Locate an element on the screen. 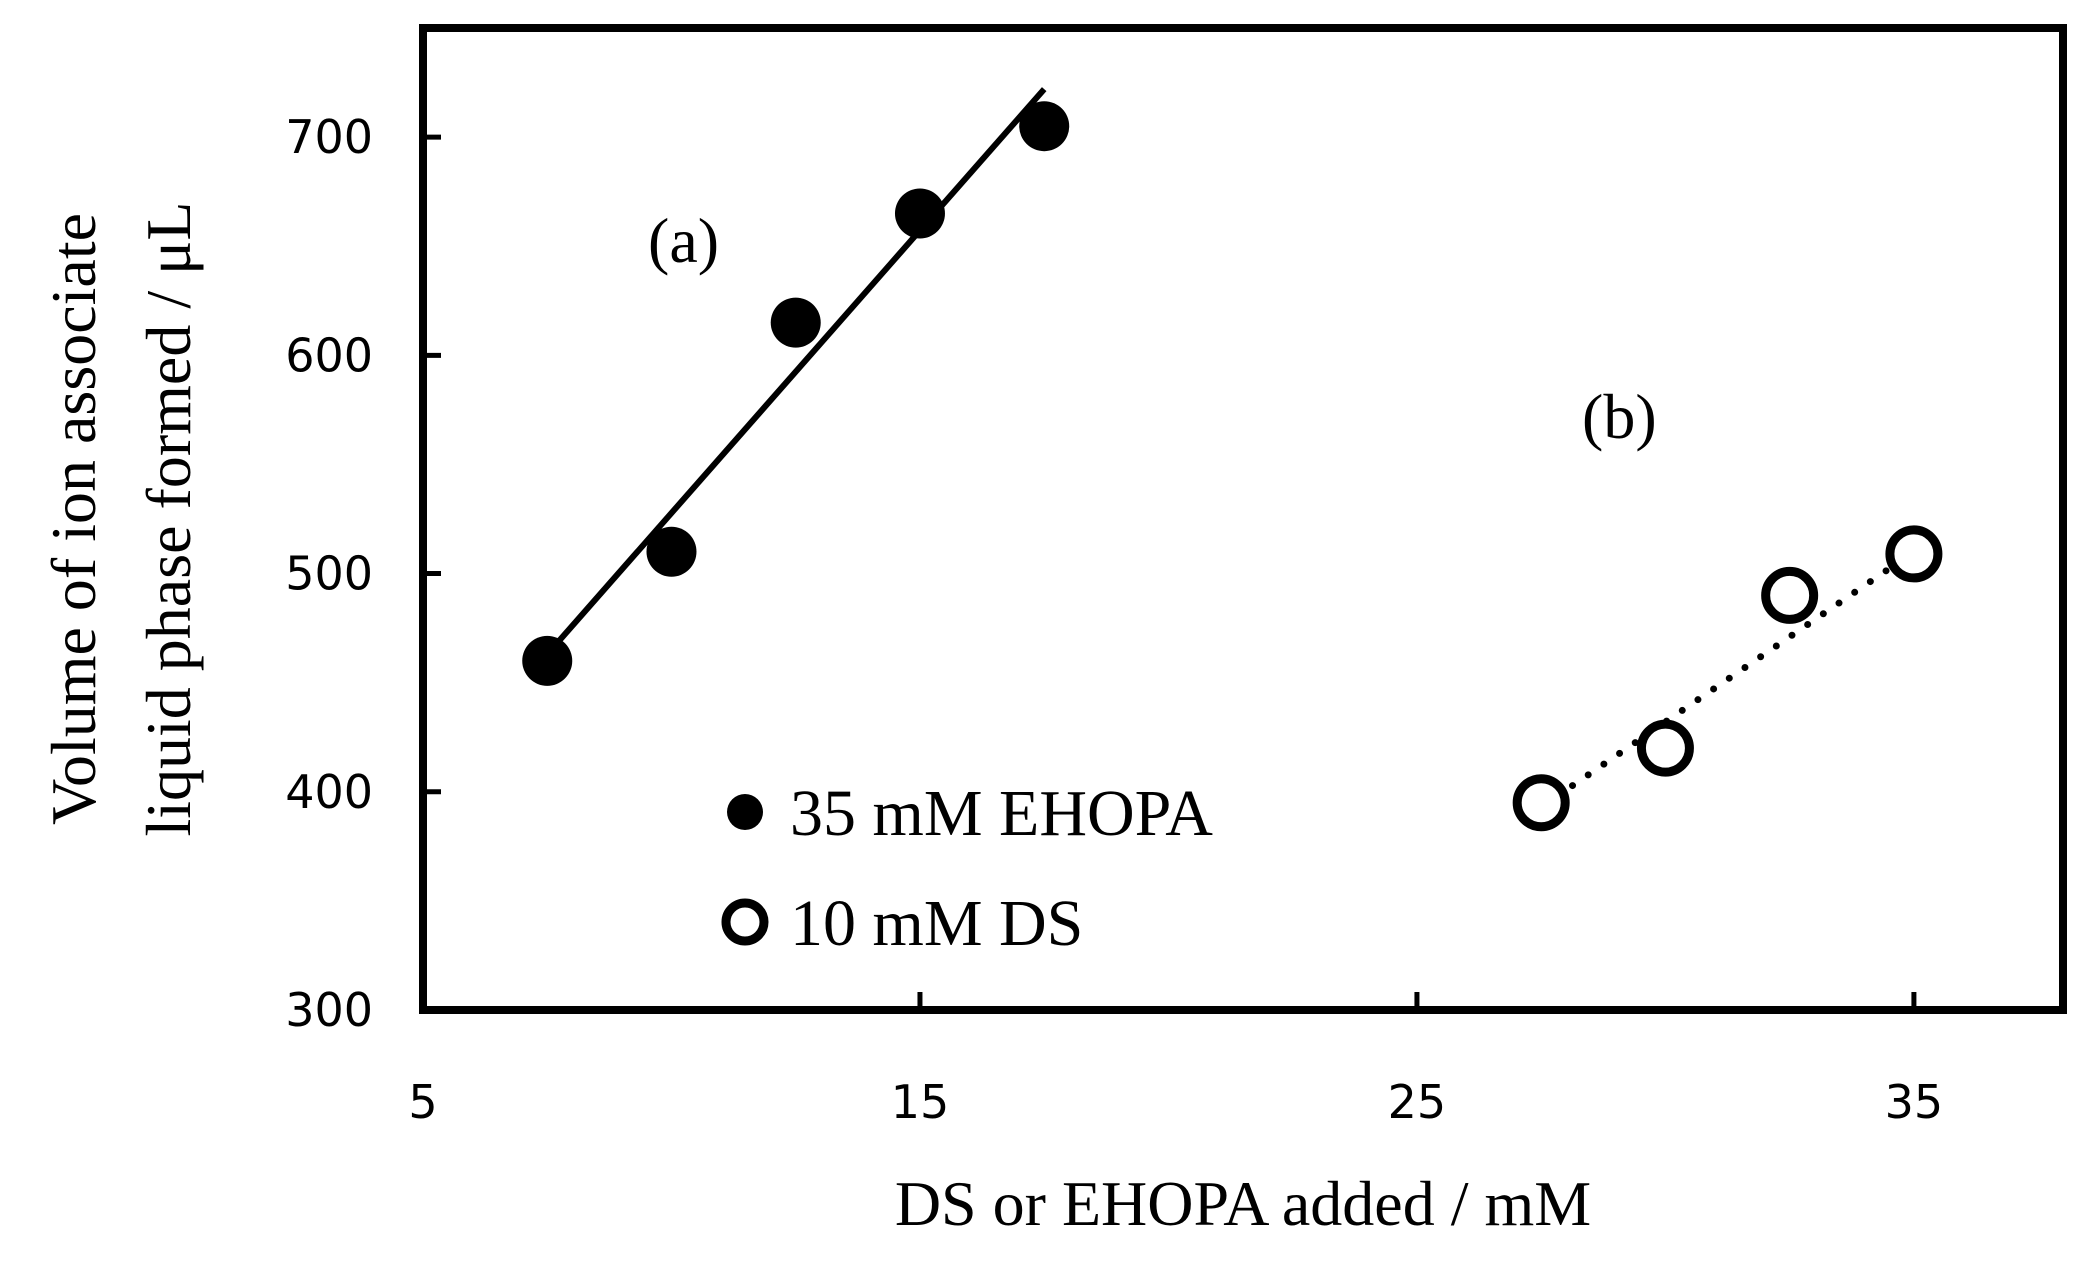 The width and height of the screenshot is (2077, 1262). legend: 35 mM EHOPA 10 mM DS is located at coordinates (967, 868).